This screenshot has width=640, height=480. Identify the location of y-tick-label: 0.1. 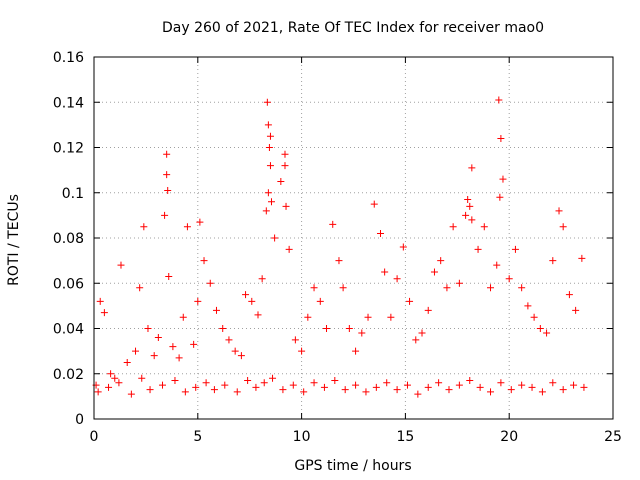
(73, 194).